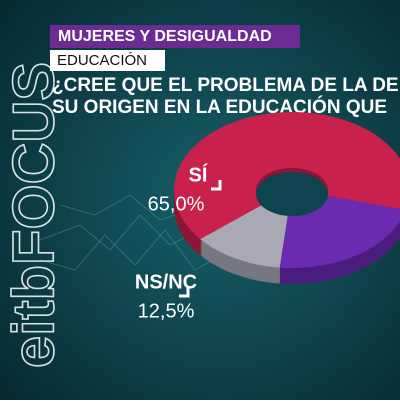 The width and height of the screenshot is (400, 405). I want to click on logo: eitbFOCUS, so click(33, 215).